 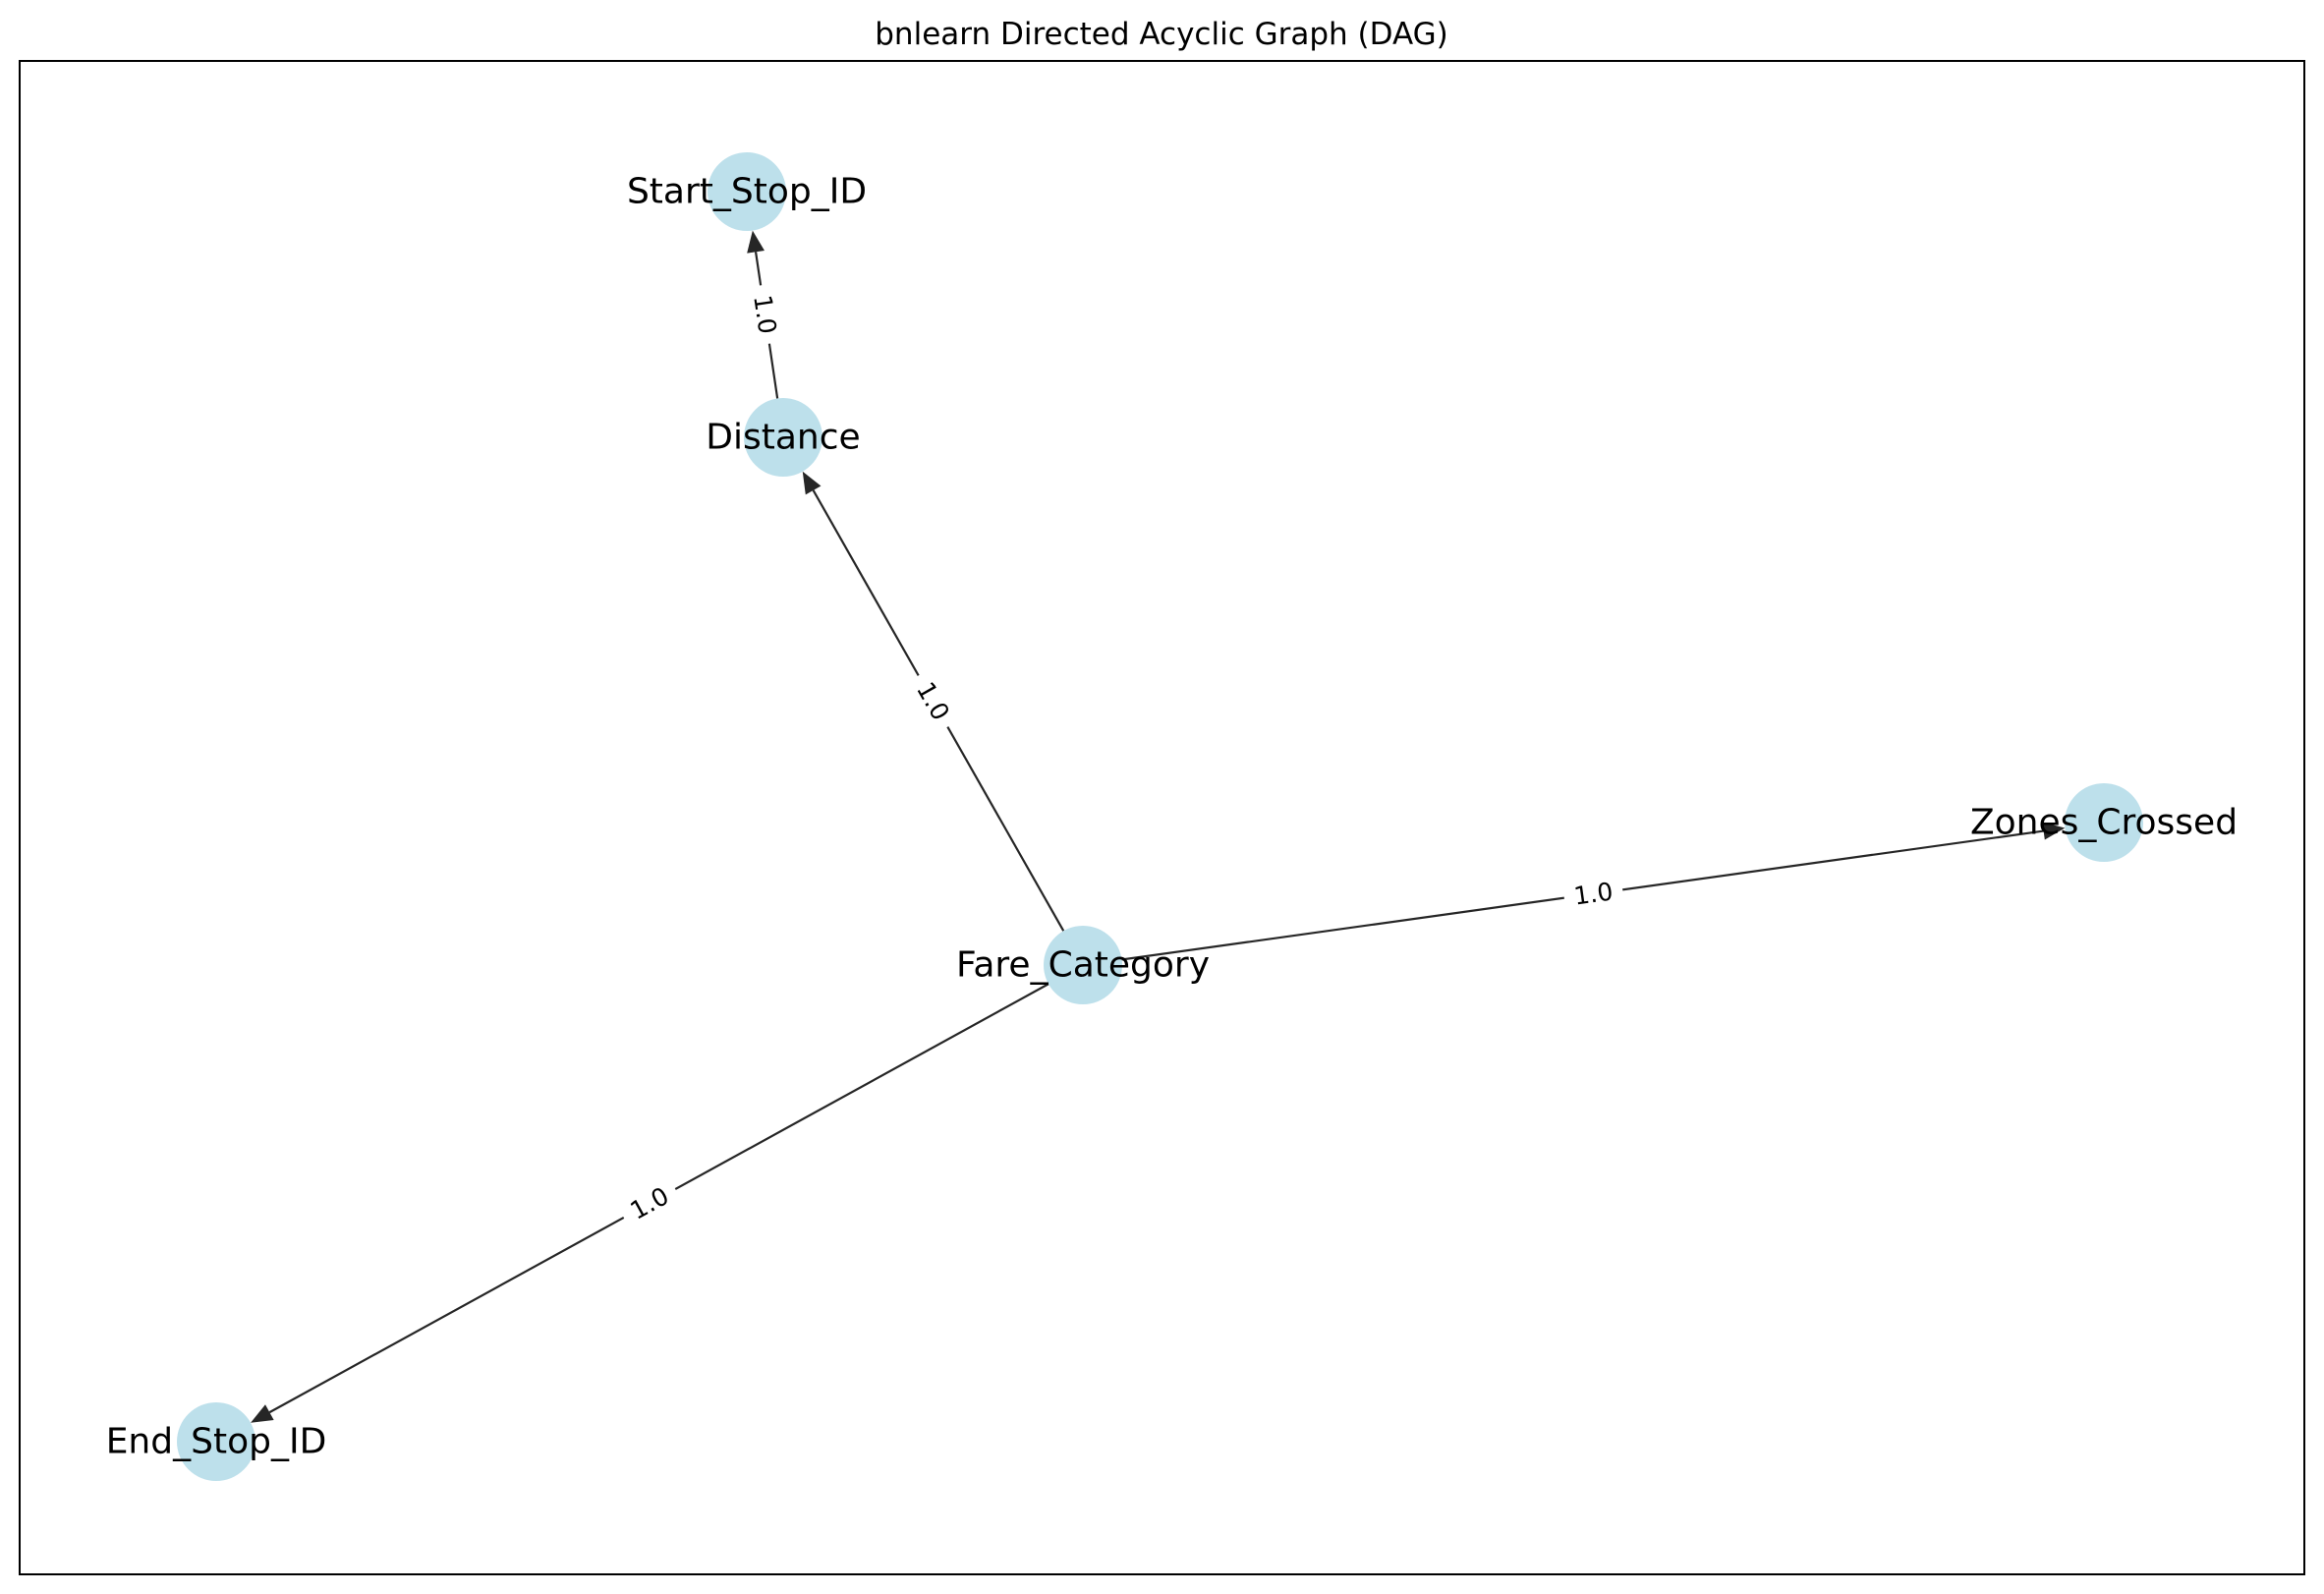 I want to click on edge-label-distance-to-start-stop-id: 1.0, so click(x=765, y=314).